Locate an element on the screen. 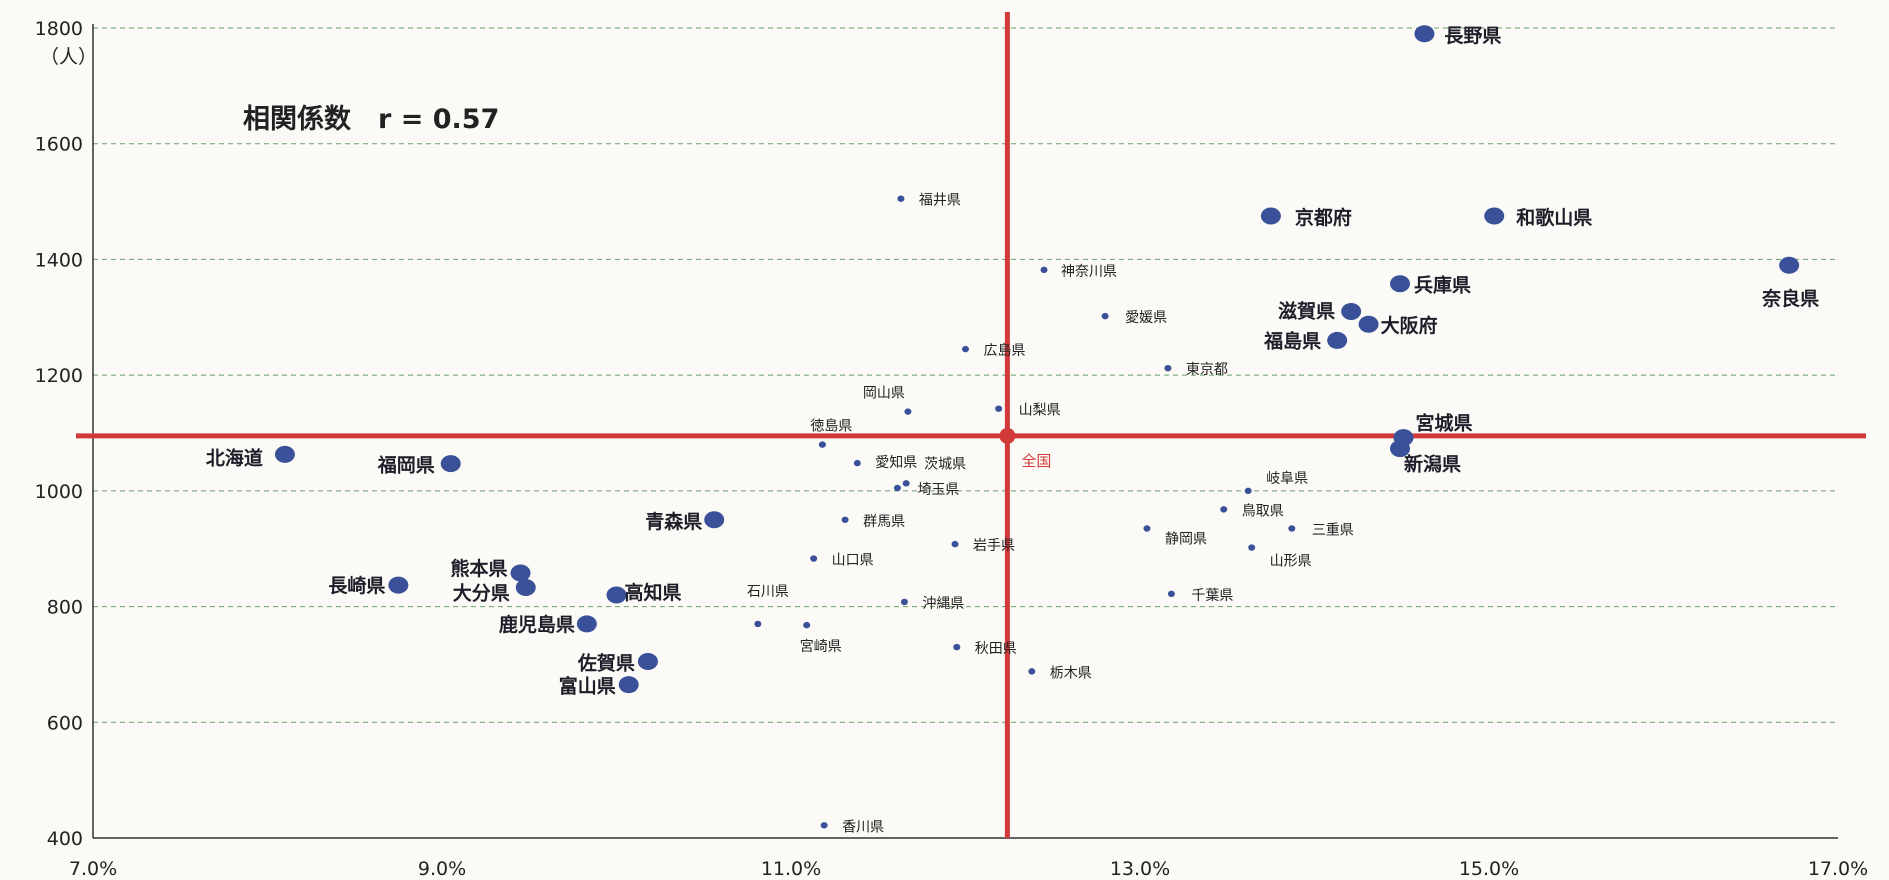 The height and width of the screenshot is (880, 1889). point-label: 熊本県 is located at coordinates (479, 568).